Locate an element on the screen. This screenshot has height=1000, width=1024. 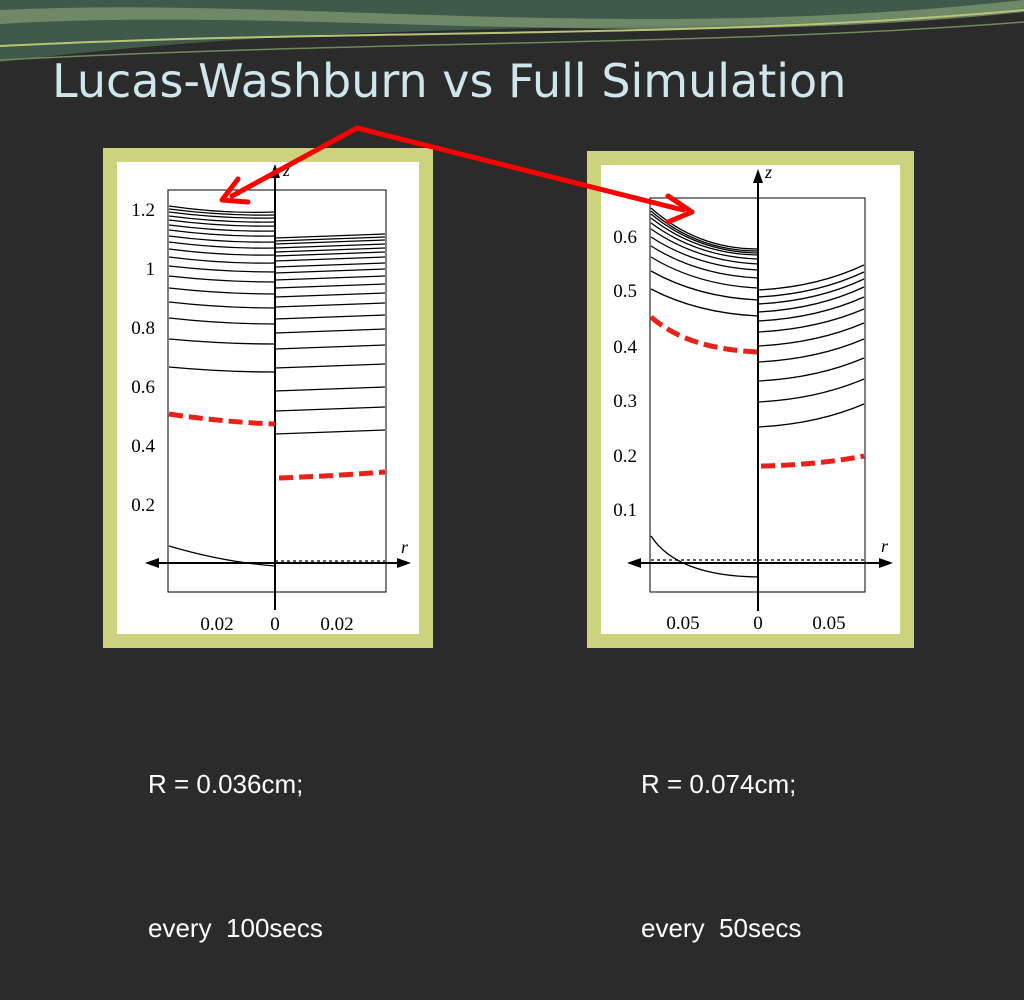
header-swoosh-decoration is located at coordinates (512, 31).